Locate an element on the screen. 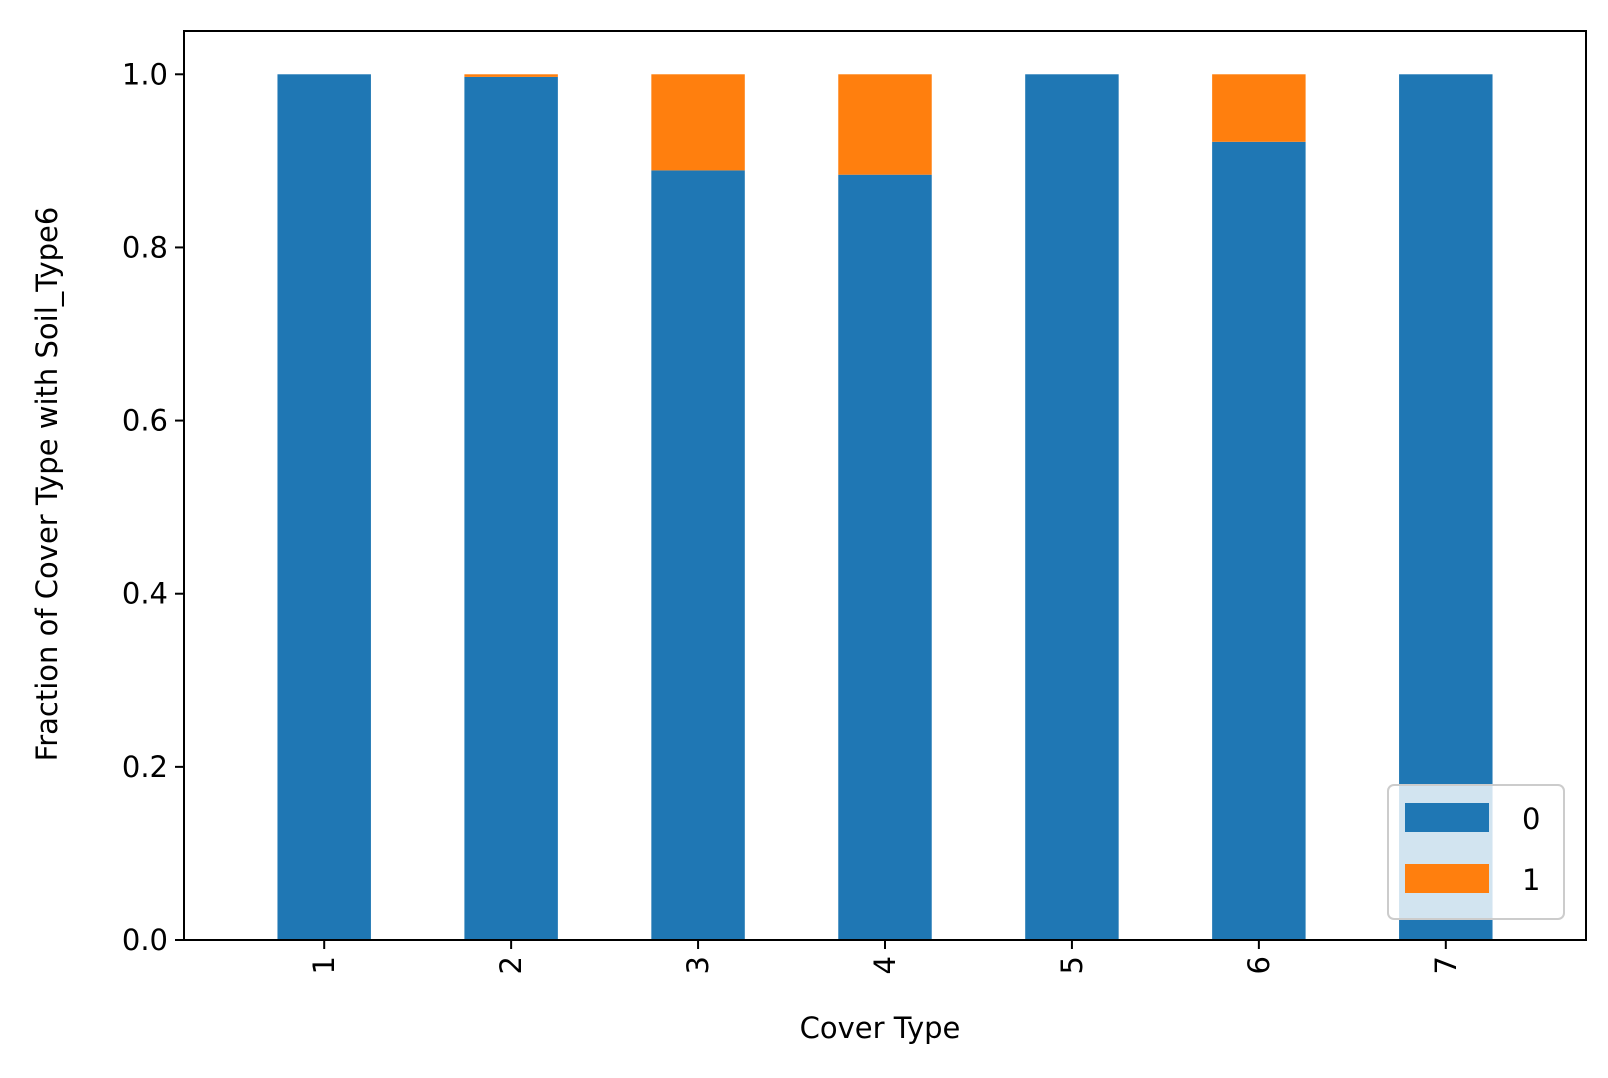 Image resolution: width=1608 pixels, height=1078 pixels. y-tick-label: 1.0 is located at coordinates (145, 74).